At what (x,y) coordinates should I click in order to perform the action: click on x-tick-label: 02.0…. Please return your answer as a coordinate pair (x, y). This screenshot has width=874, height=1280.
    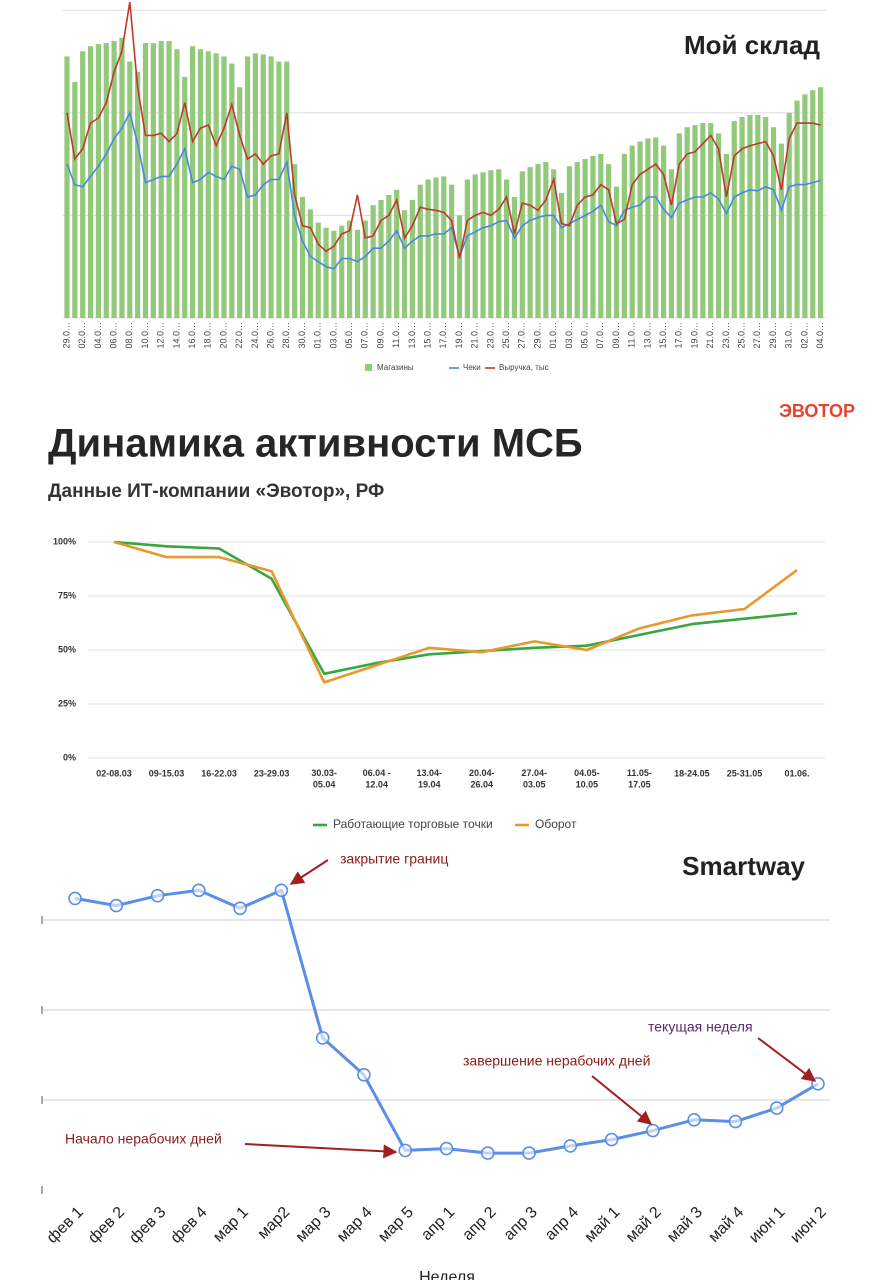
    Looking at the image, I should click on (804, 335).